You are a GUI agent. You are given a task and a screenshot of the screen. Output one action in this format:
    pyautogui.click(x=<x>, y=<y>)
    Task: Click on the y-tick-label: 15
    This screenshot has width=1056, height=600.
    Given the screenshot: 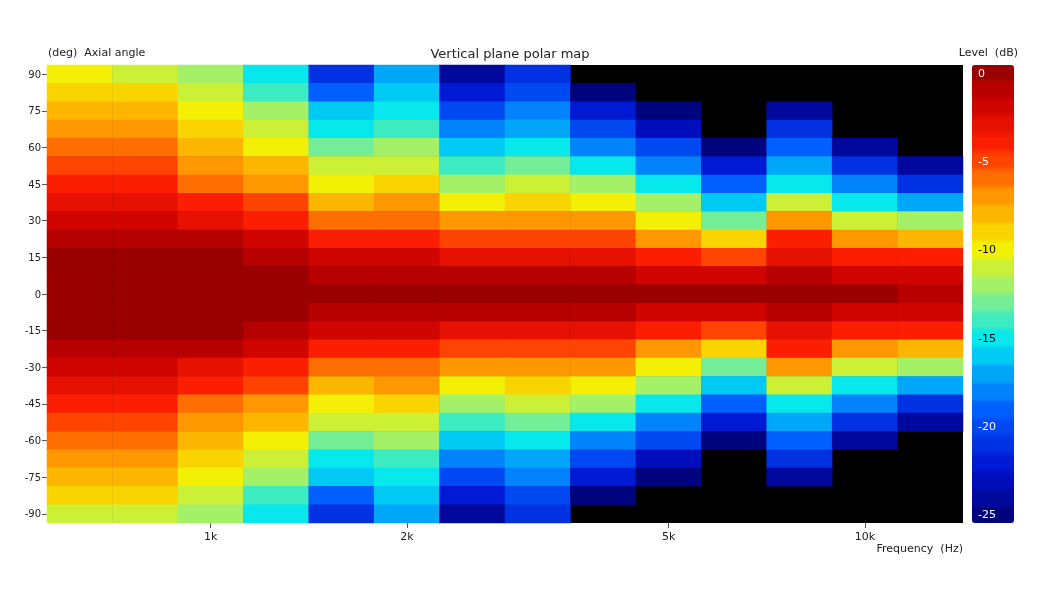 What is the action you would take?
    pyautogui.click(x=34, y=257)
    